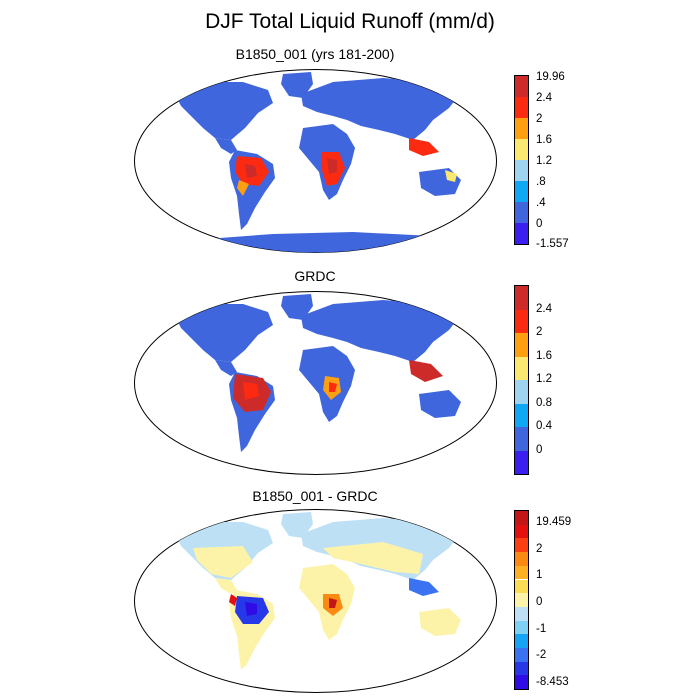  What do you see at coordinates (541, 629) in the screenshot?
I see `colorbar-label: -1` at bounding box center [541, 629].